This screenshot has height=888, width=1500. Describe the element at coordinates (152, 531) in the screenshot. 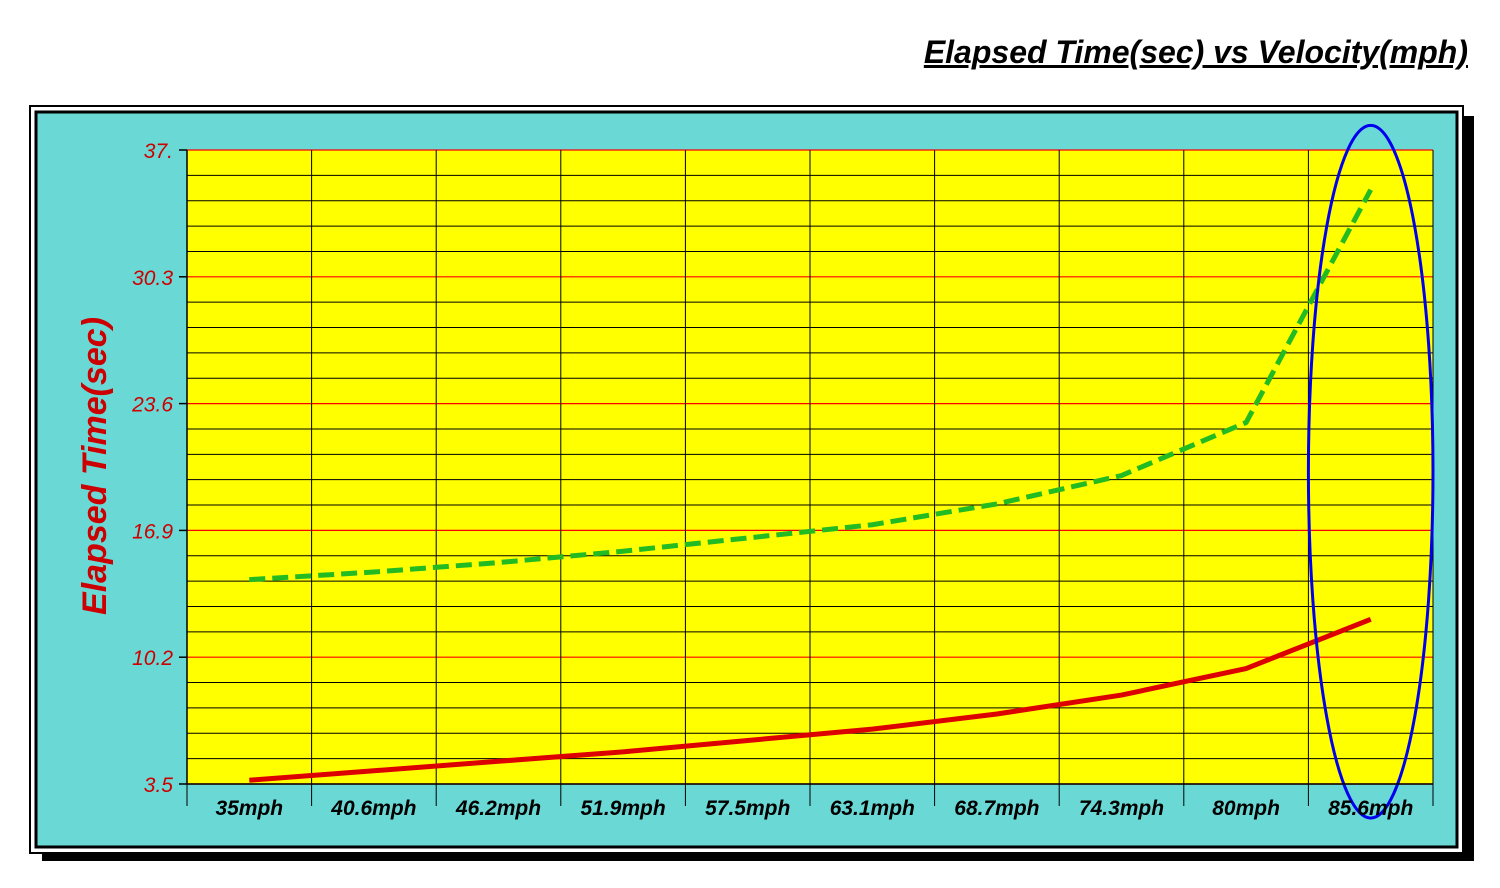

I see `y-tick-label: 16.9` at that location.